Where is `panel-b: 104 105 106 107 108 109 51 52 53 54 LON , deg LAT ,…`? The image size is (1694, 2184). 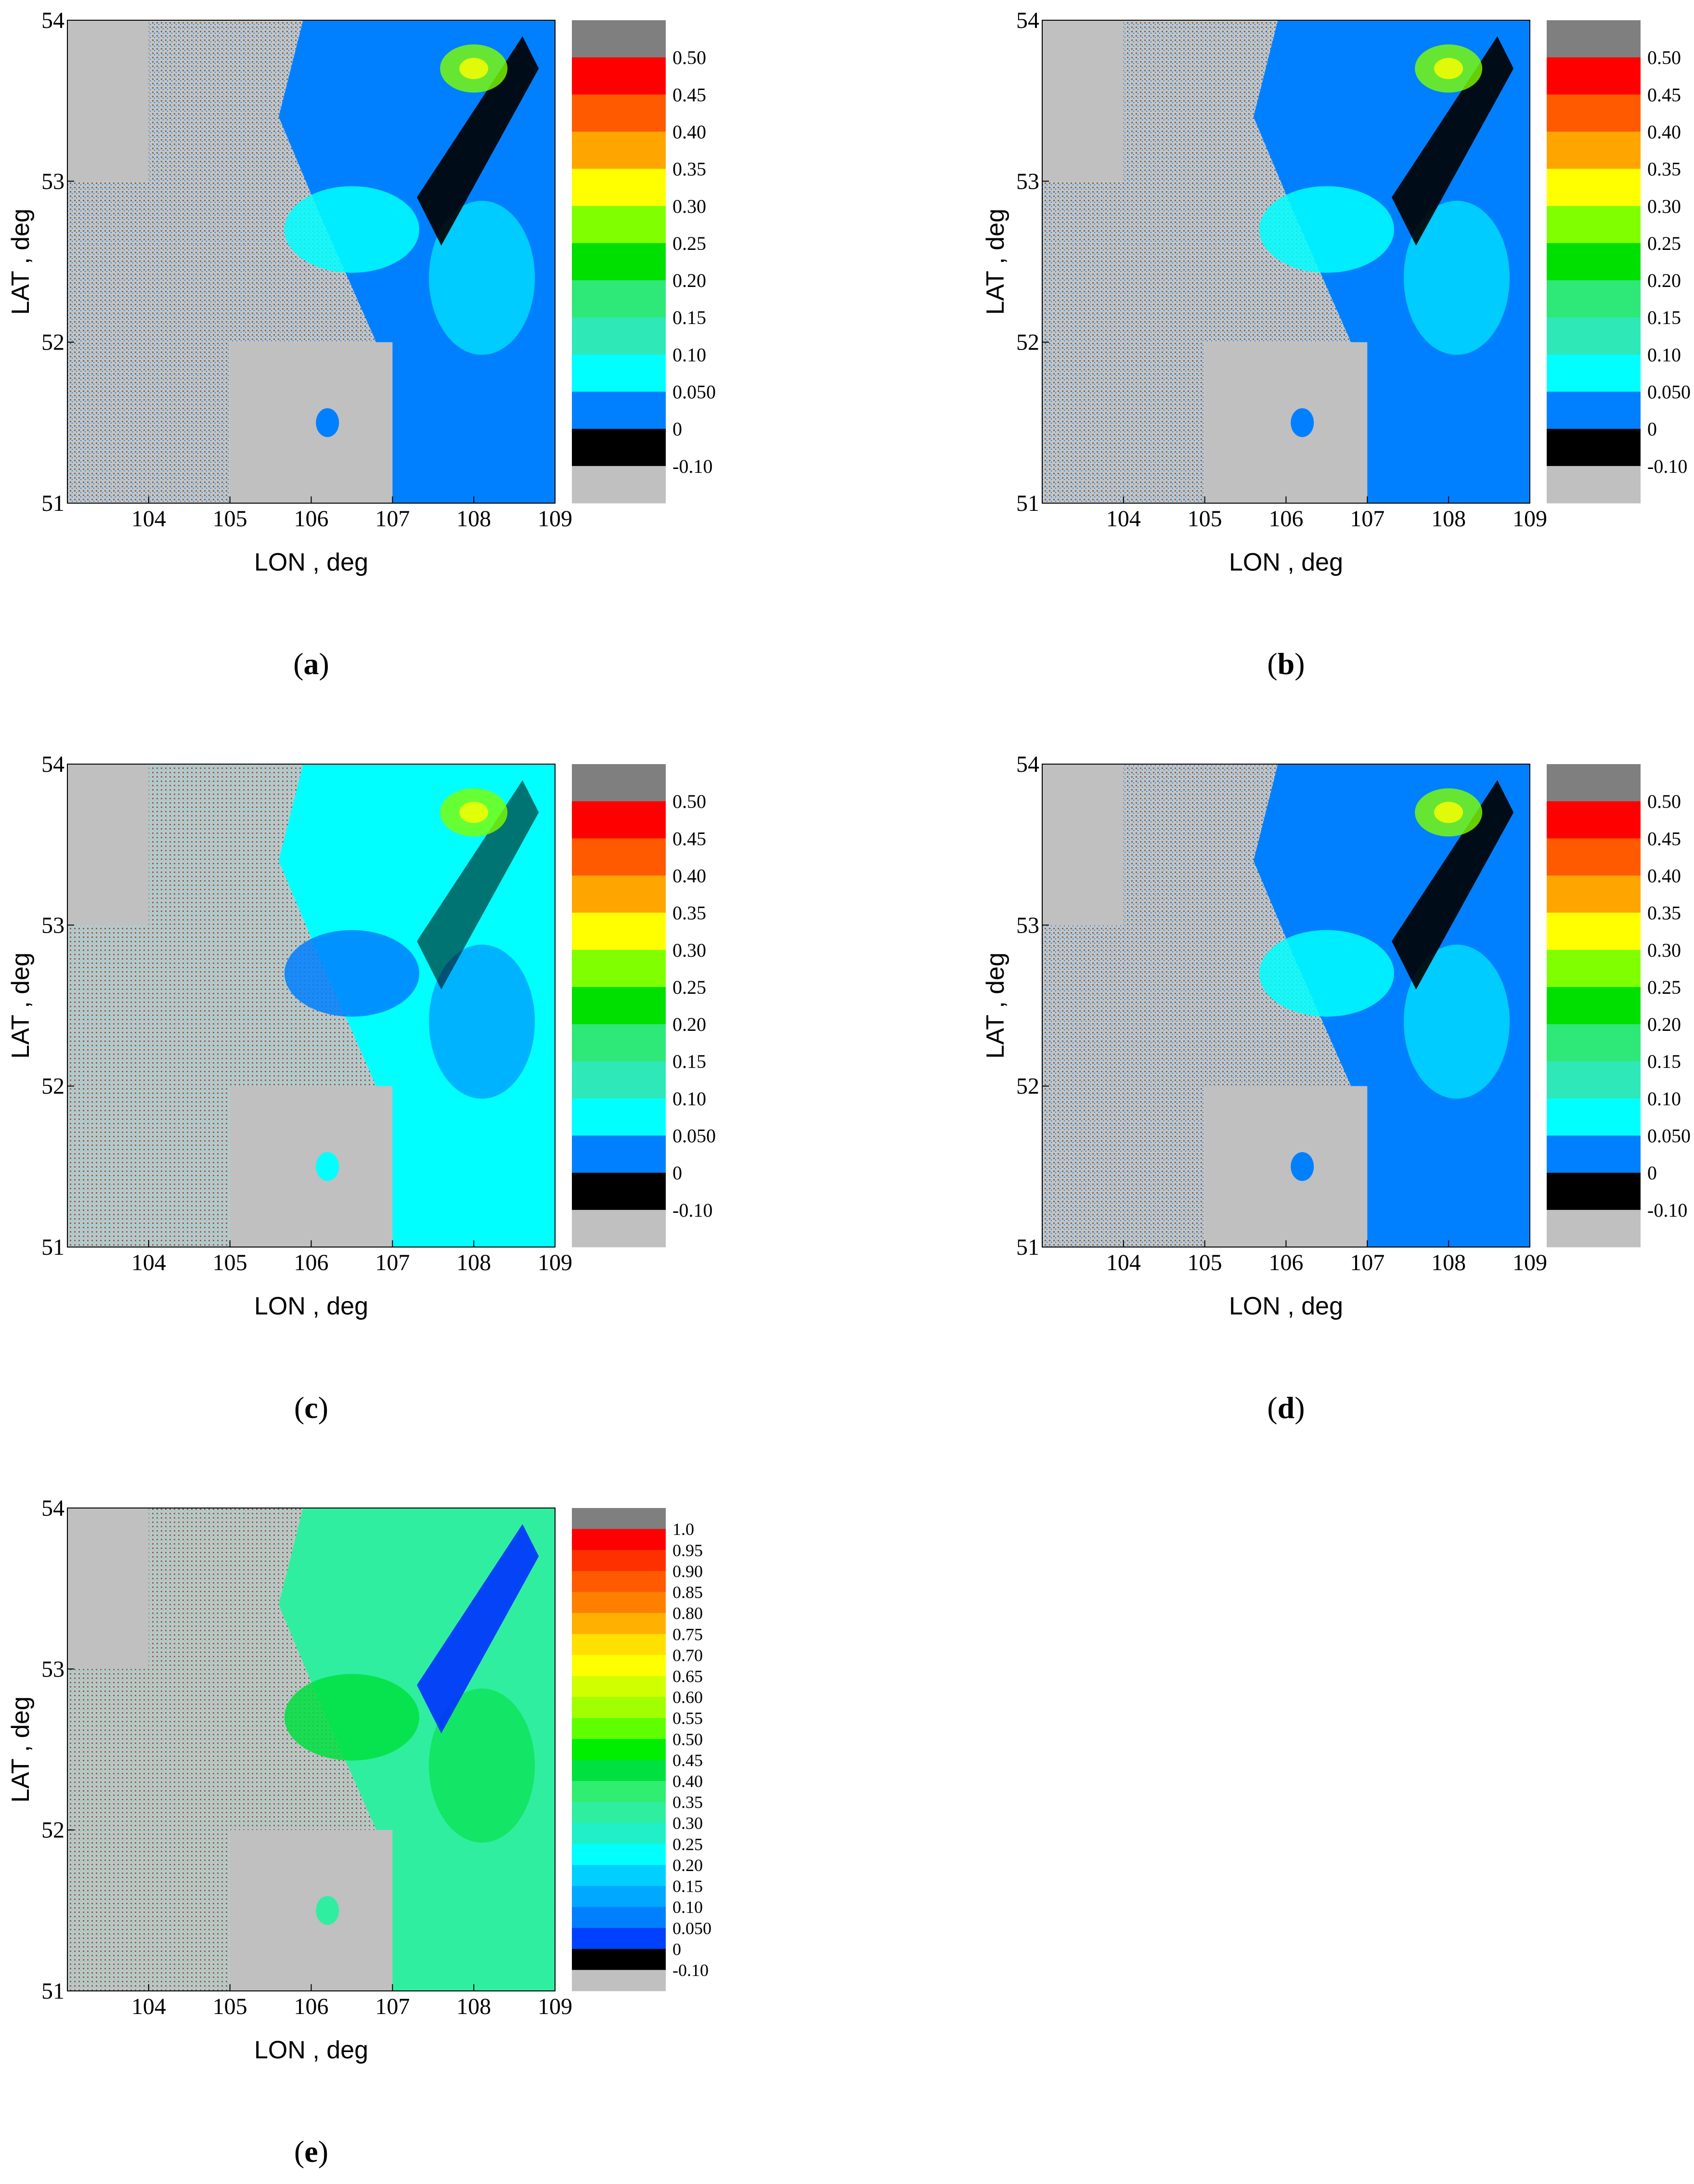 panel-b: 104 105 106 107 108 109 51 52 53 54 LON , deg LAT ,… is located at coordinates (1337, 345).